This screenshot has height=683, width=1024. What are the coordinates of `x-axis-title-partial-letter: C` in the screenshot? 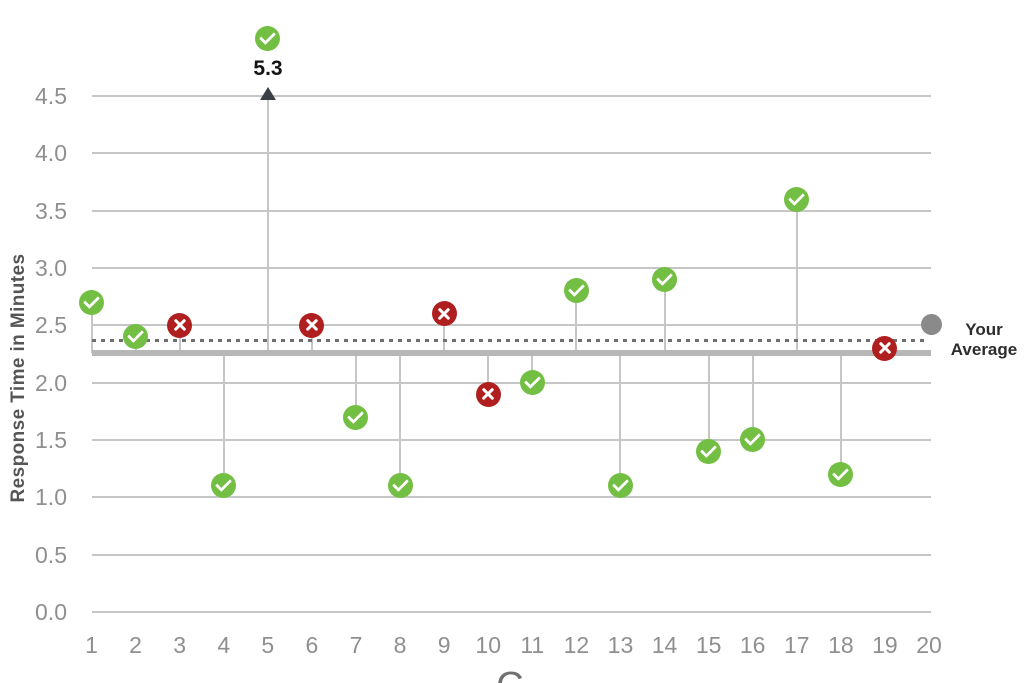 It's located at (509, 674).